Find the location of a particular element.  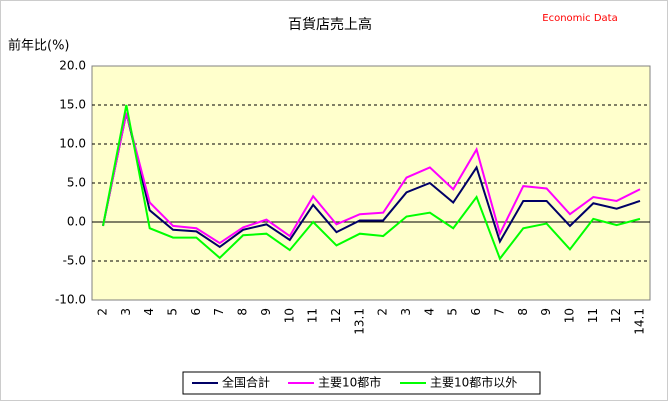

x-tick-label: 14.1 is located at coordinates (640, 321).